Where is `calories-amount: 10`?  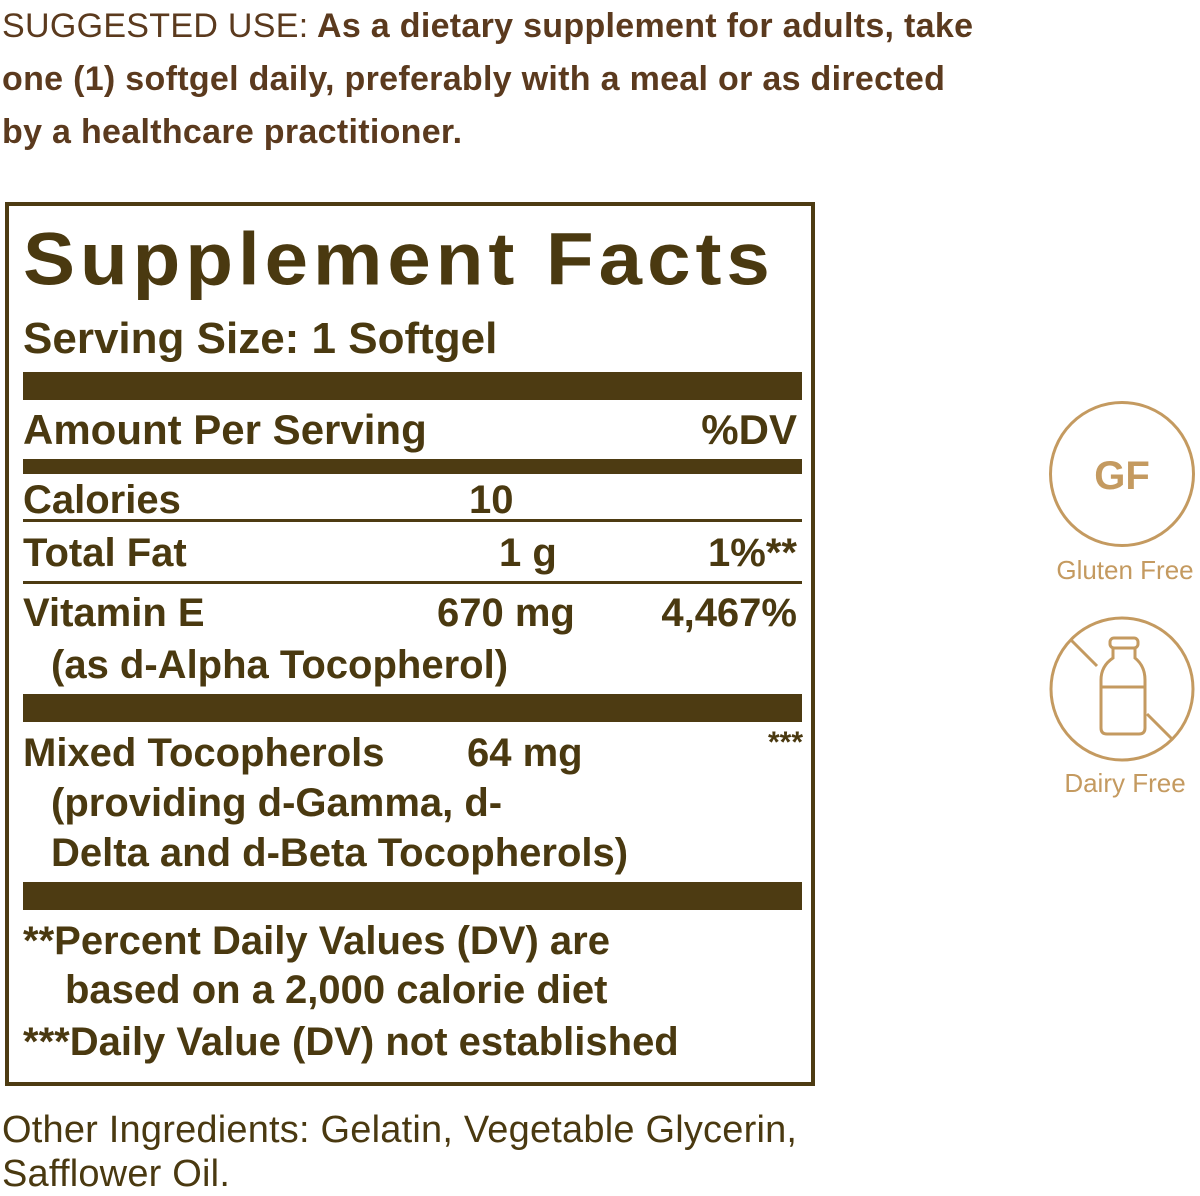
calories-amount: 10 is located at coordinates (491, 500).